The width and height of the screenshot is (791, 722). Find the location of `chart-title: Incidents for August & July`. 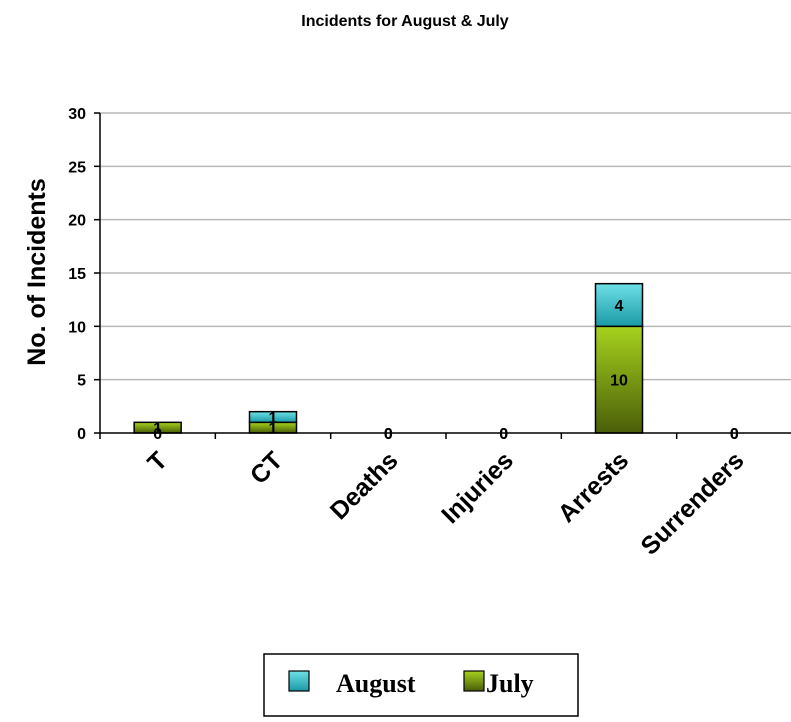

chart-title: Incidents for August & July is located at coordinates (405, 21).